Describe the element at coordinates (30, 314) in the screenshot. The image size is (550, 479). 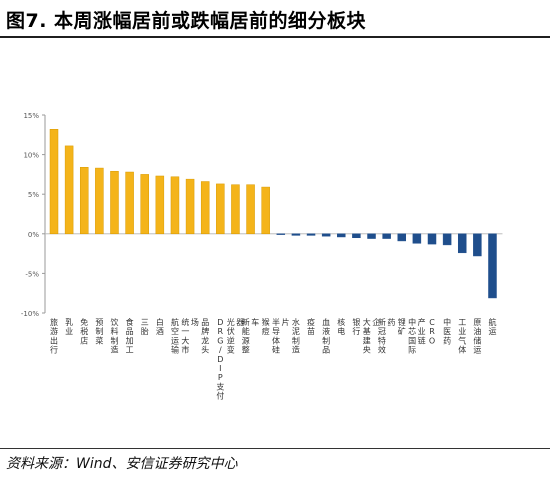
I see `y-tick-label: -10%` at that location.